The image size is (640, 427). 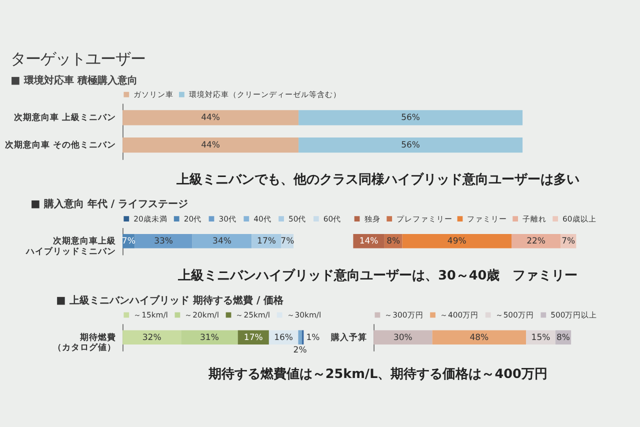 What do you see at coordinates (349, 337) in the screenshot?
I see `y-tick-label: 購入予算` at bounding box center [349, 337].